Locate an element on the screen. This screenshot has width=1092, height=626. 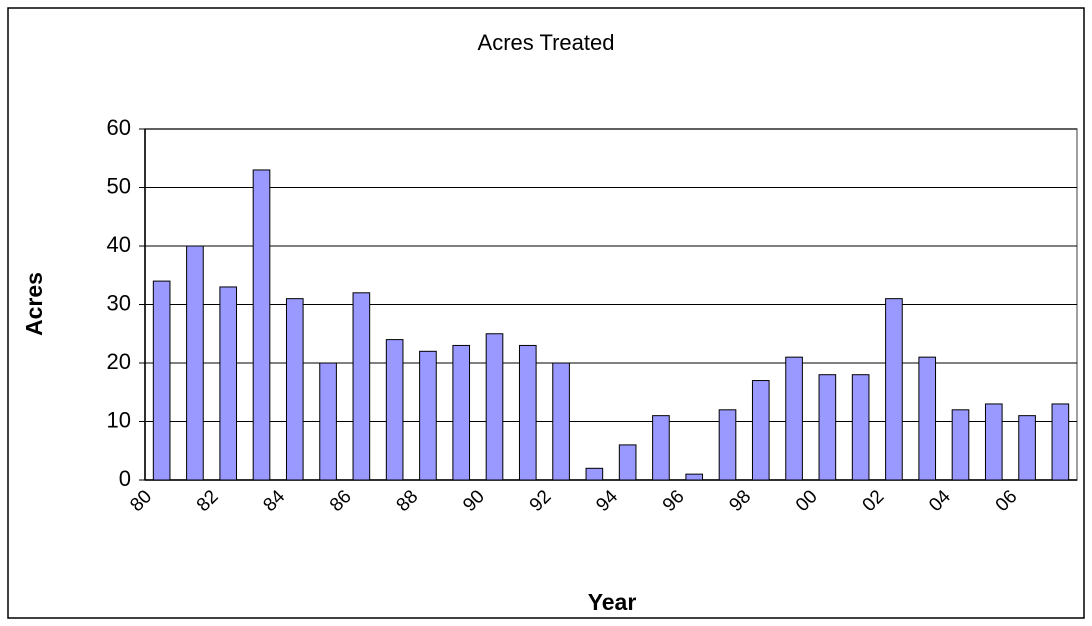
x-axis-label: Year is located at coordinates (612, 602).